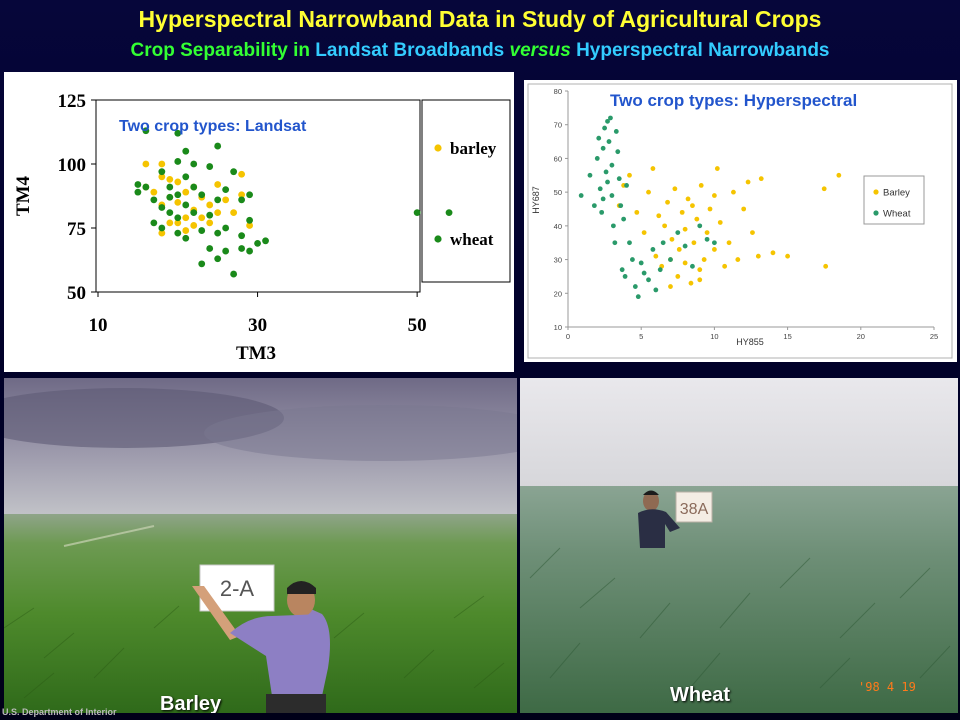 This screenshot has width=960, height=720. I want to click on hyperspectral-x-tick-label: 10, so click(714, 336).